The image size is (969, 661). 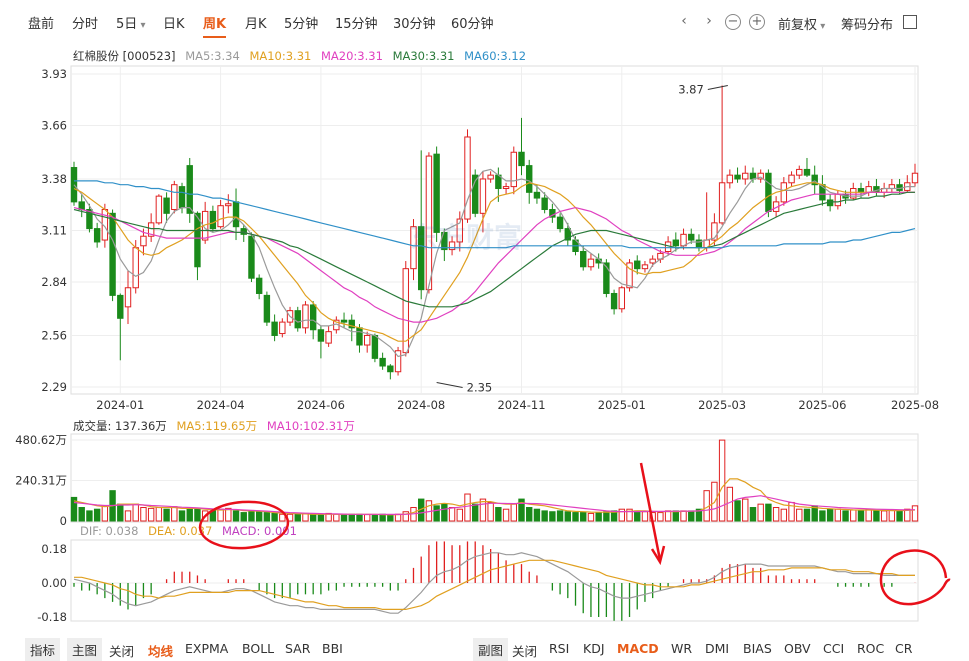 What do you see at coordinates (910, 22) in the screenshot?
I see `fullscreen-icon` at bounding box center [910, 22].